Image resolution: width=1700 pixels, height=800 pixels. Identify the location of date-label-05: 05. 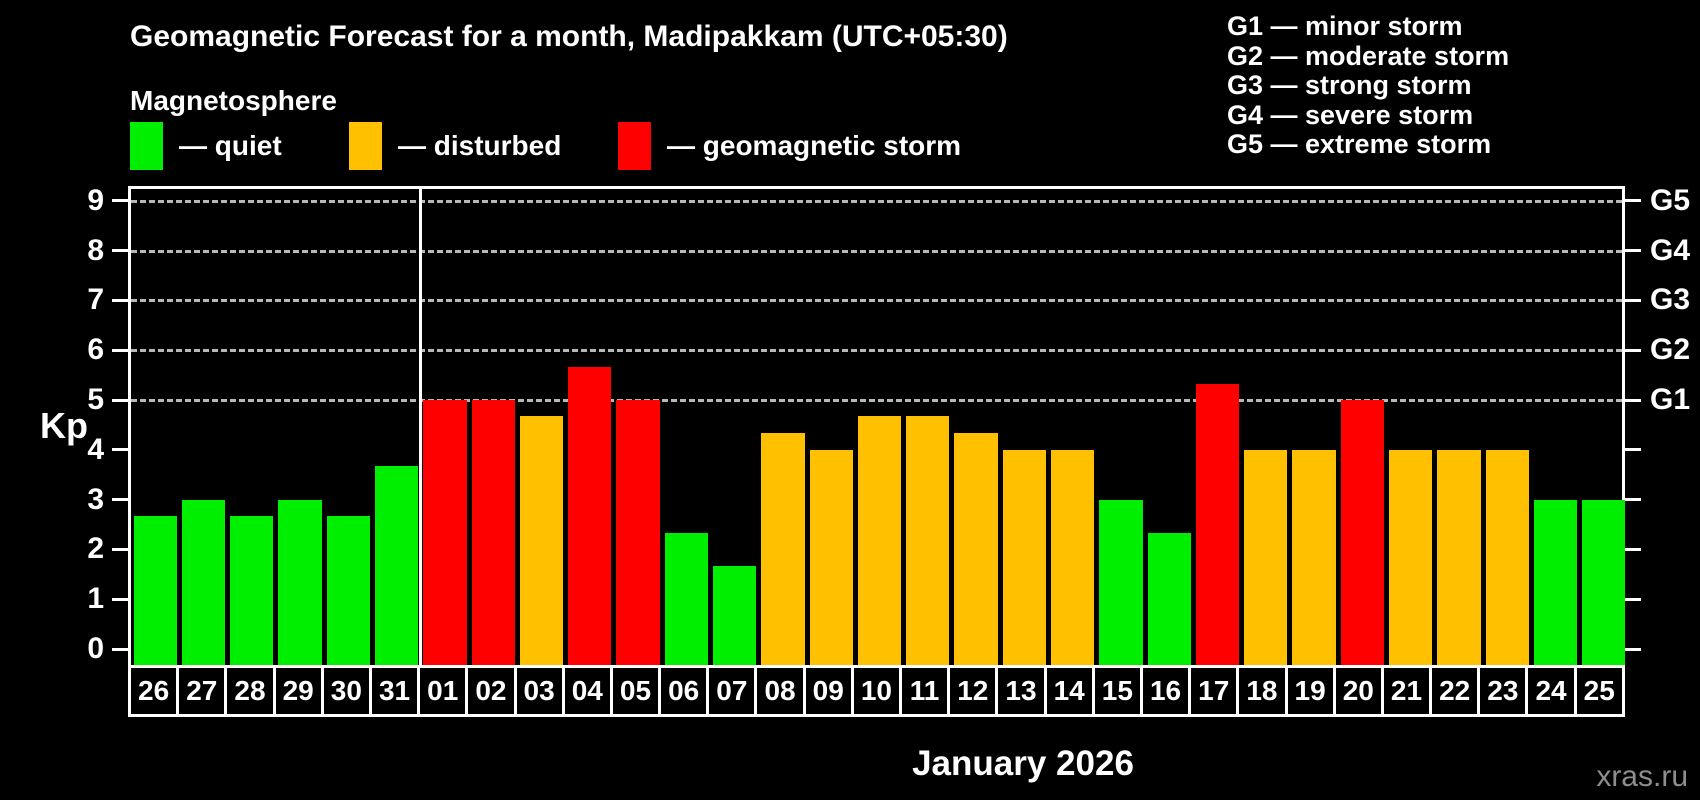
(637, 691).